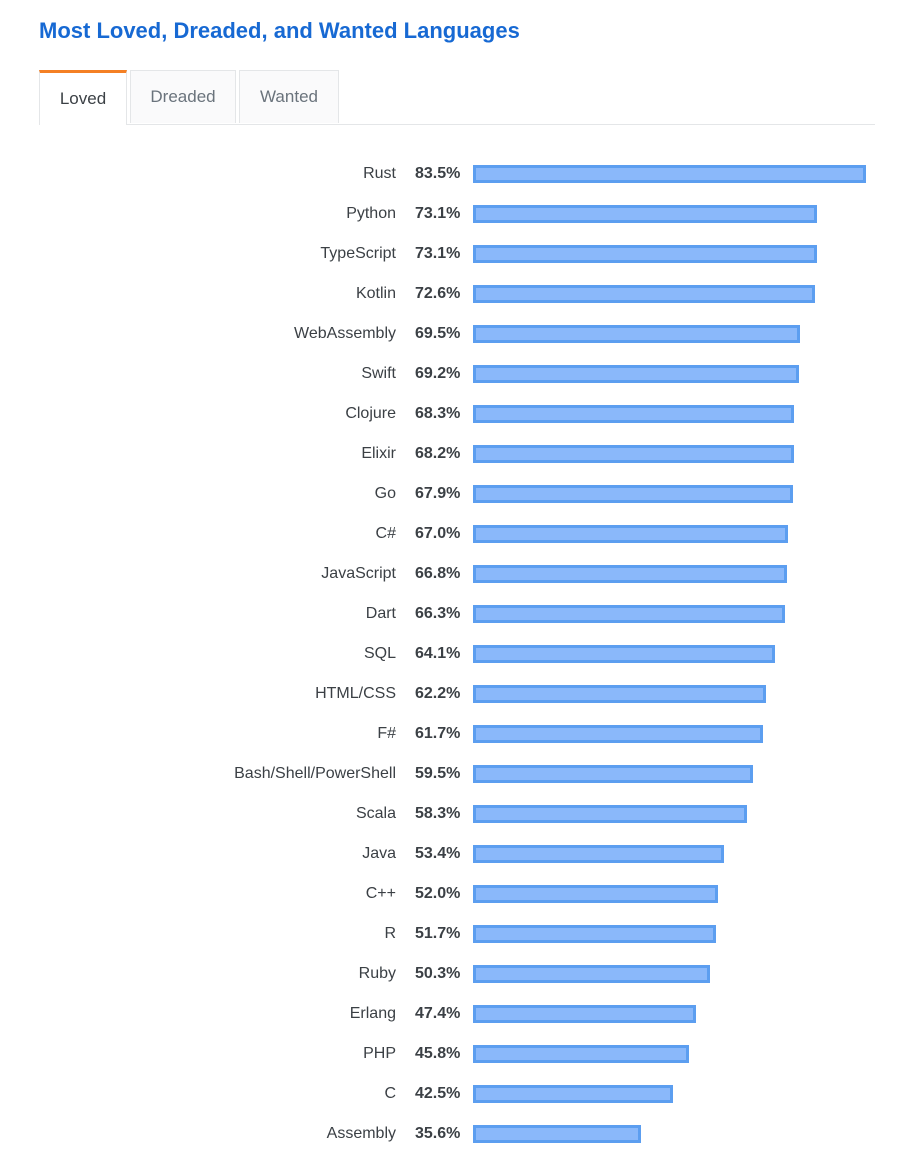 The image size is (919, 1171). I want to click on chart-row: Rust 83.5%, so click(459, 174).